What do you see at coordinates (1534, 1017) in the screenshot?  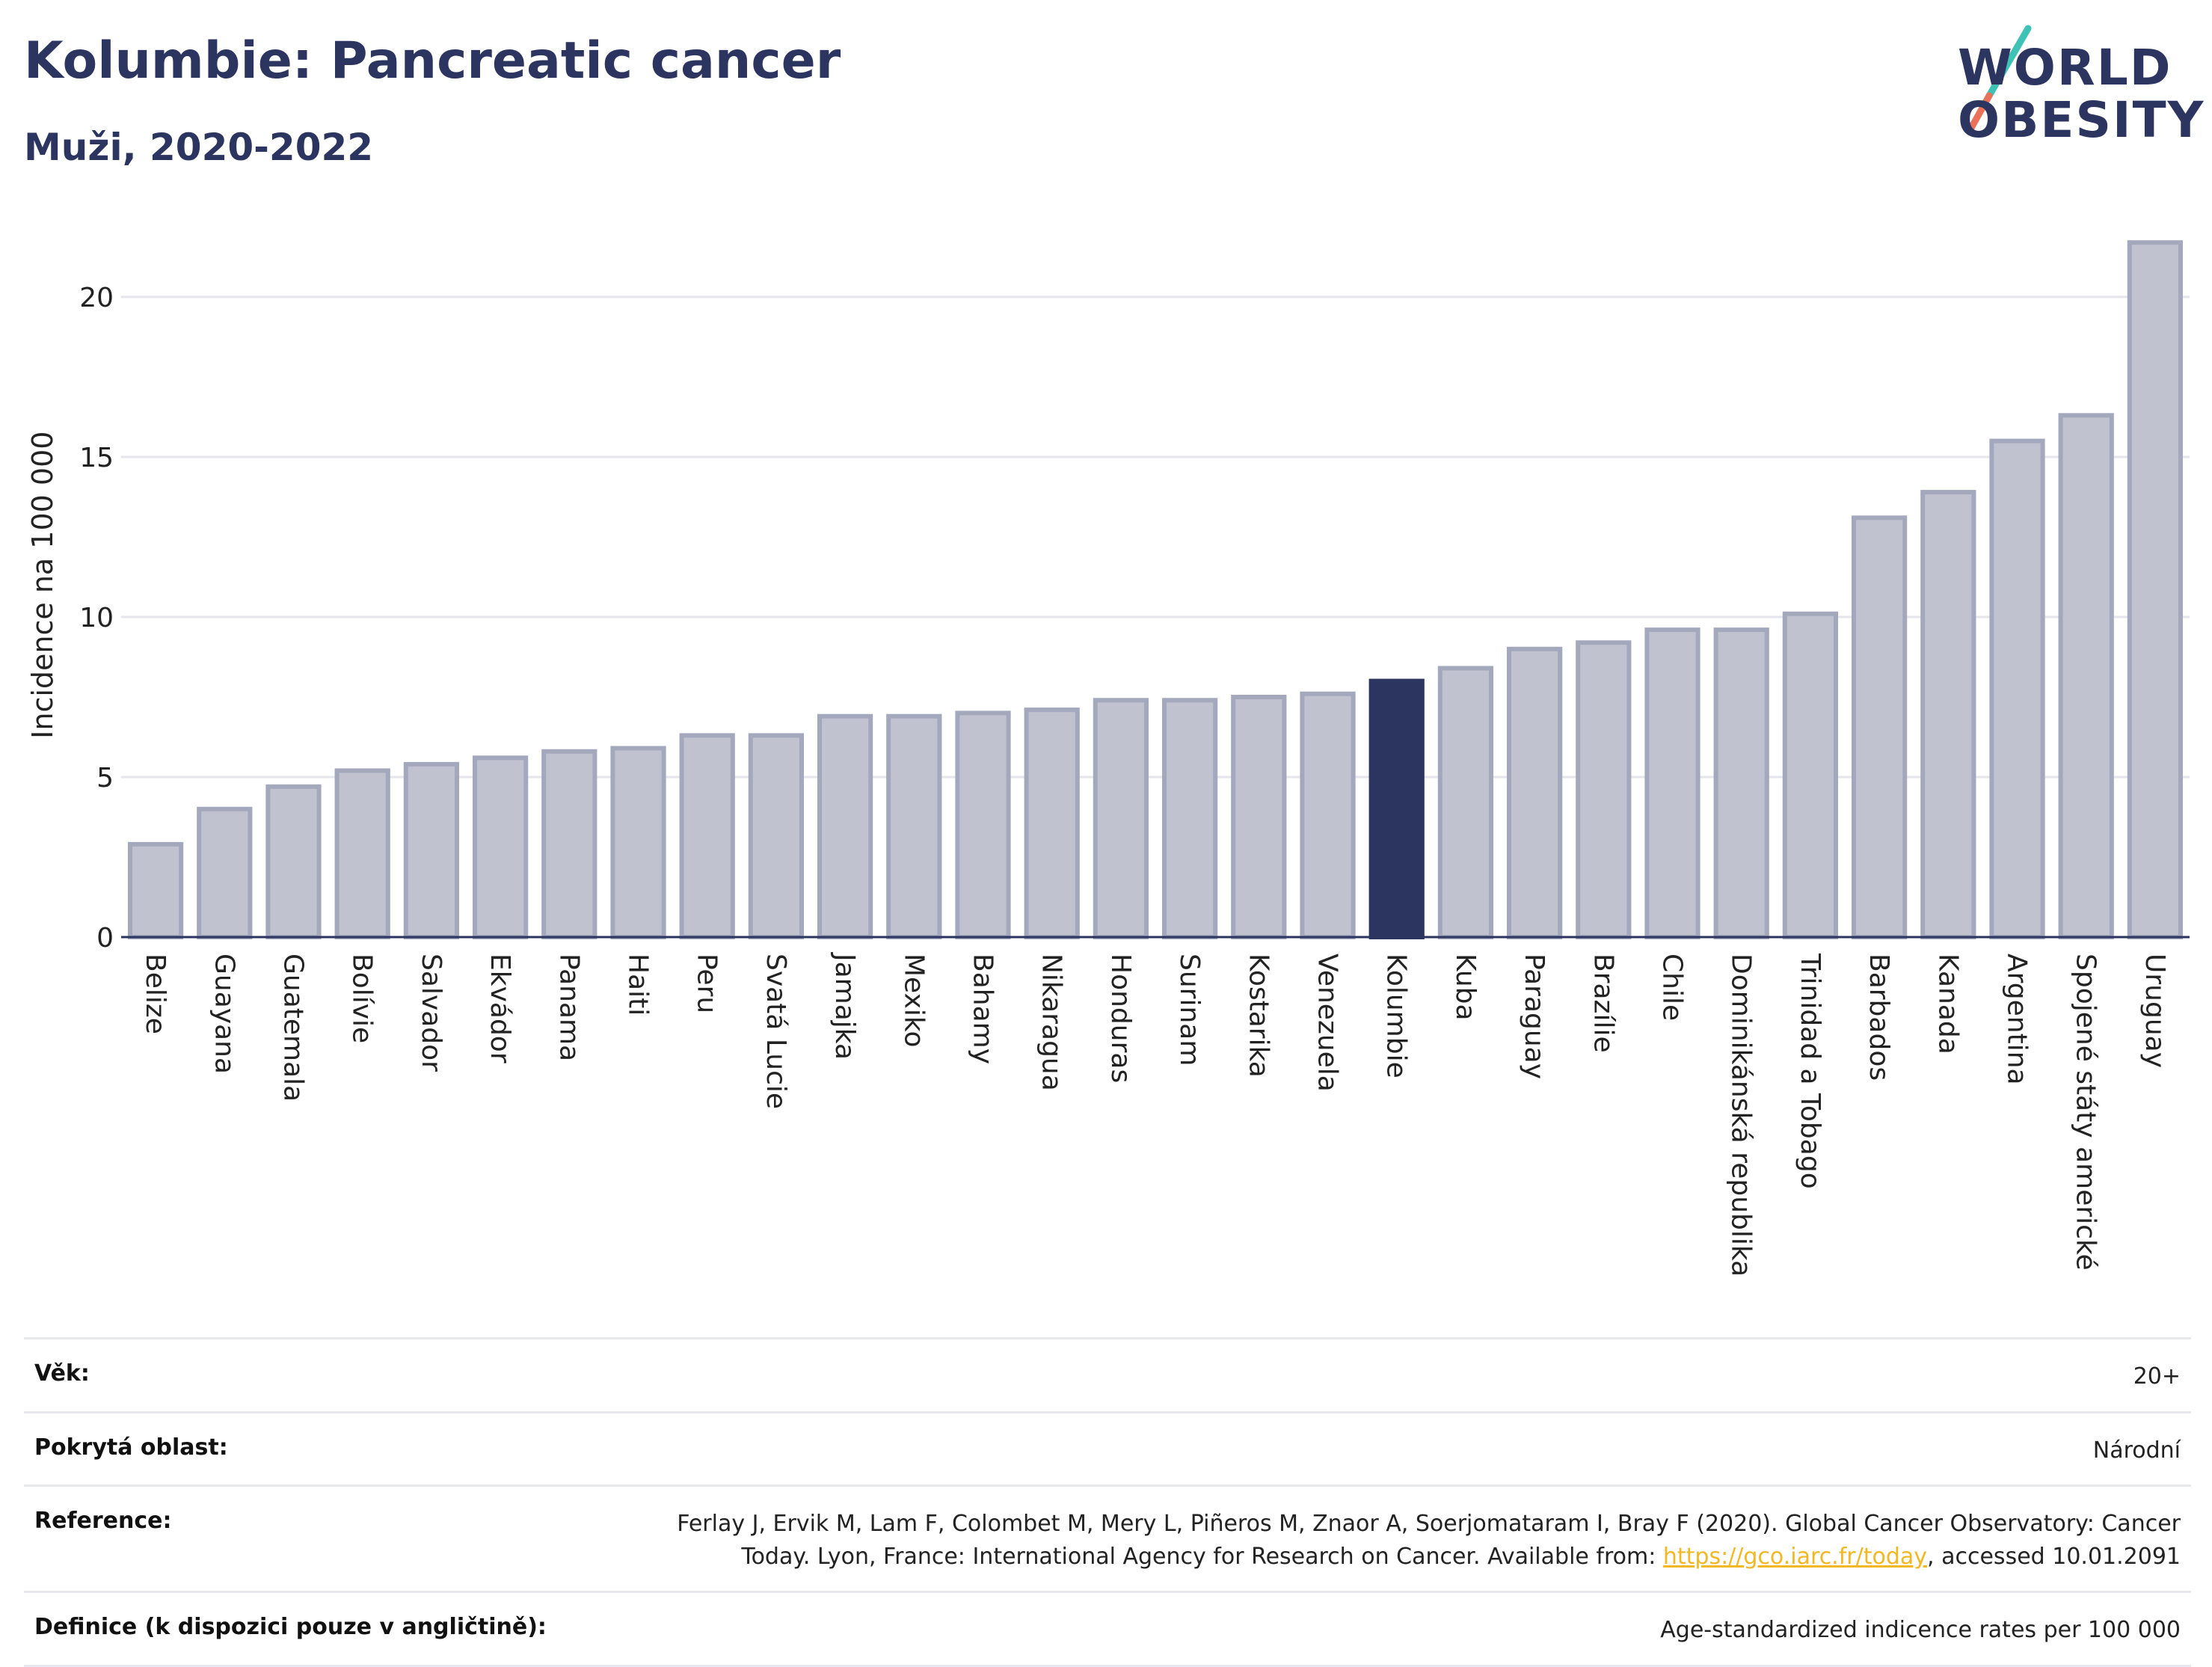 I see `x-tick-label: Paraguay` at bounding box center [1534, 1017].